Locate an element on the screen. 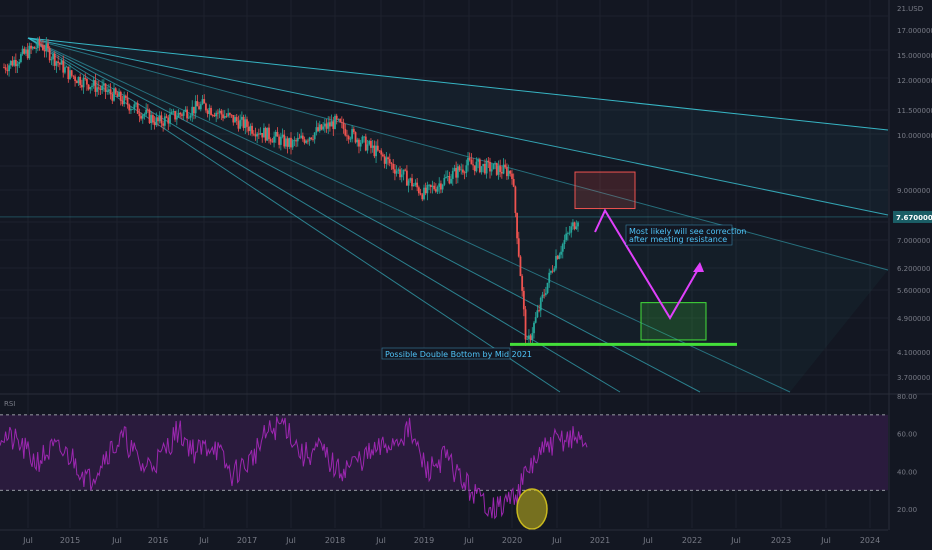 The height and width of the screenshot is (550, 932). rsi-y-tick-label: 20.00 is located at coordinates (907, 510).